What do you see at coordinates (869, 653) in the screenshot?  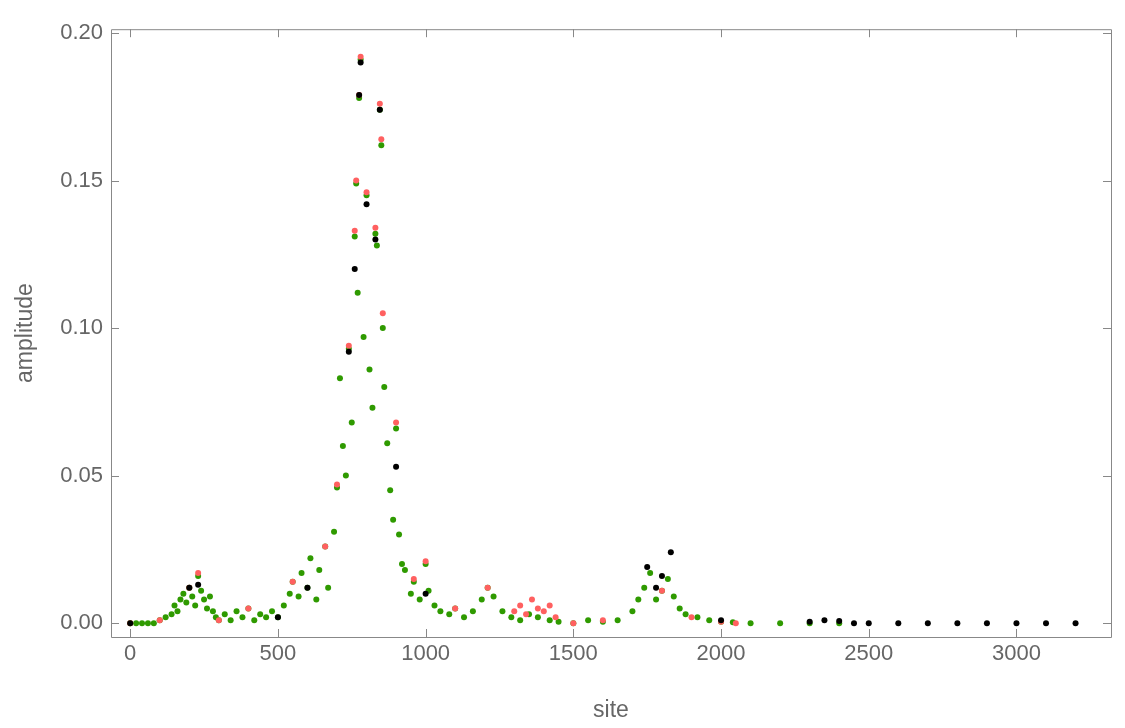 I see `x-tick-label: 2500` at bounding box center [869, 653].